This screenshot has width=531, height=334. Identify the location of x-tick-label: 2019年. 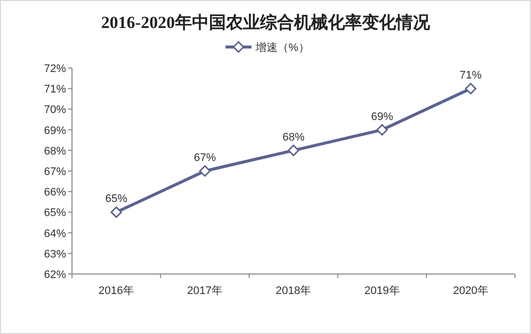
(382, 291).